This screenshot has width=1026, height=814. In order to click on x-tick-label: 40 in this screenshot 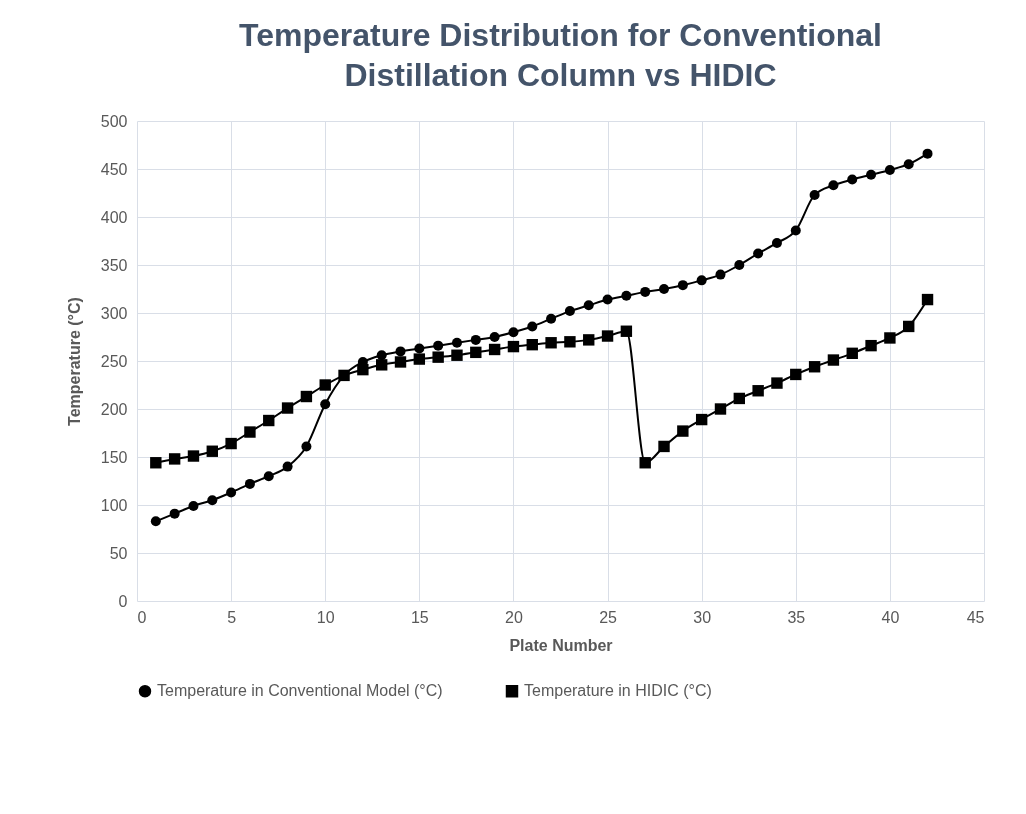, I will do `click(890, 617)`.